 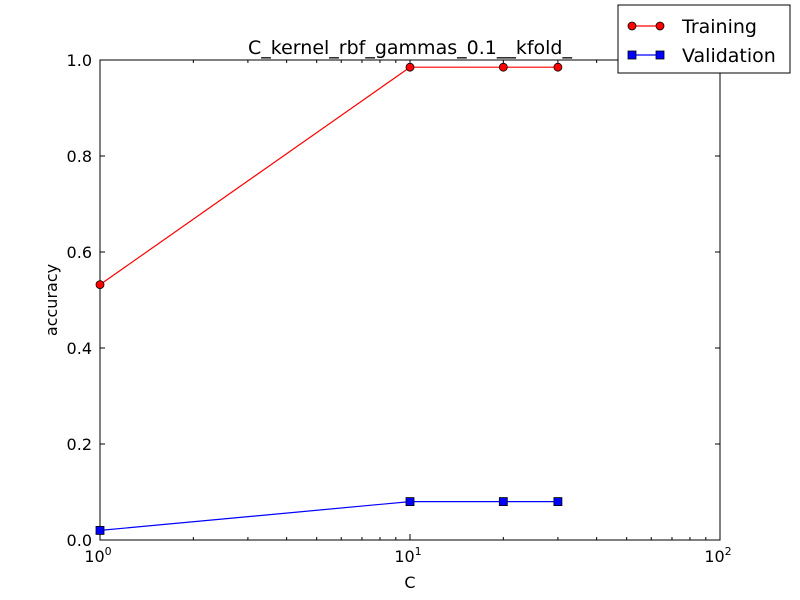 I want to click on y-tick-label: 0.8, so click(x=79, y=156).